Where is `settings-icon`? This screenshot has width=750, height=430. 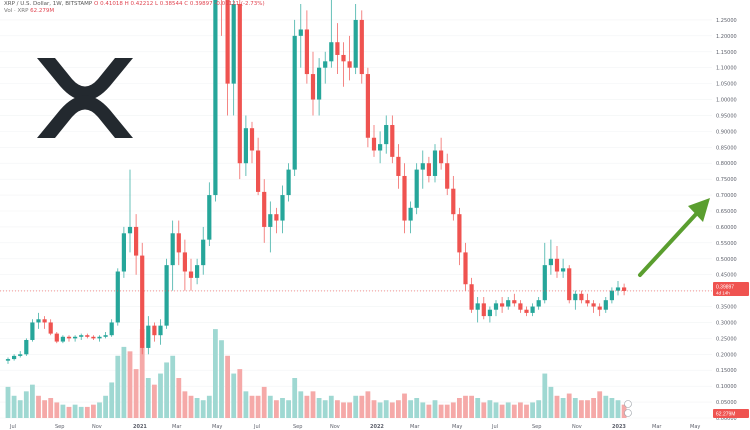 settings-icon is located at coordinates (628, 413).